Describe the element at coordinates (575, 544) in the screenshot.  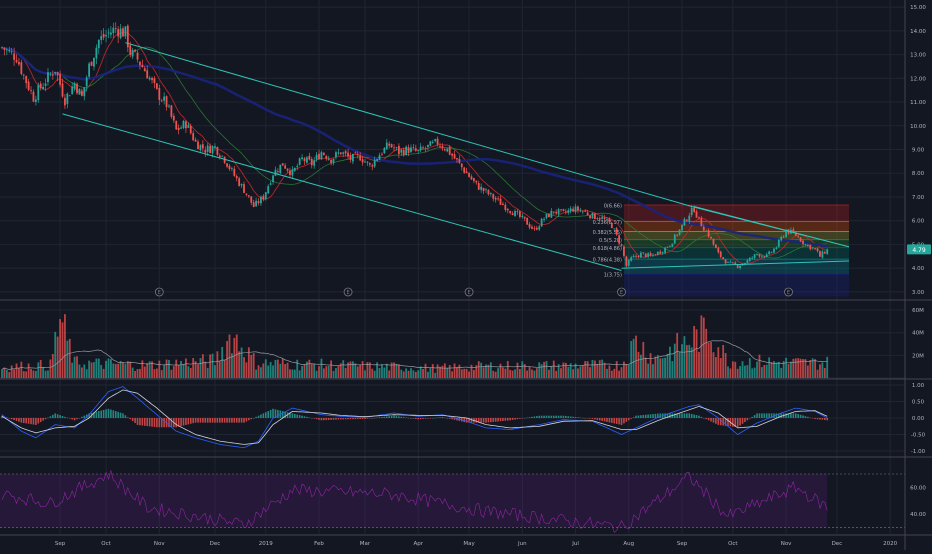
I see `time-tick-label: Jul` at that location.